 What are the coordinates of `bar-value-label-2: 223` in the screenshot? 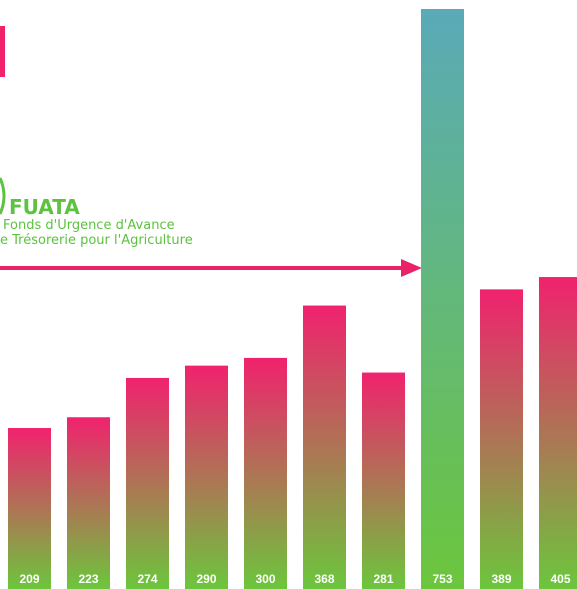 It's located at (88, 579).